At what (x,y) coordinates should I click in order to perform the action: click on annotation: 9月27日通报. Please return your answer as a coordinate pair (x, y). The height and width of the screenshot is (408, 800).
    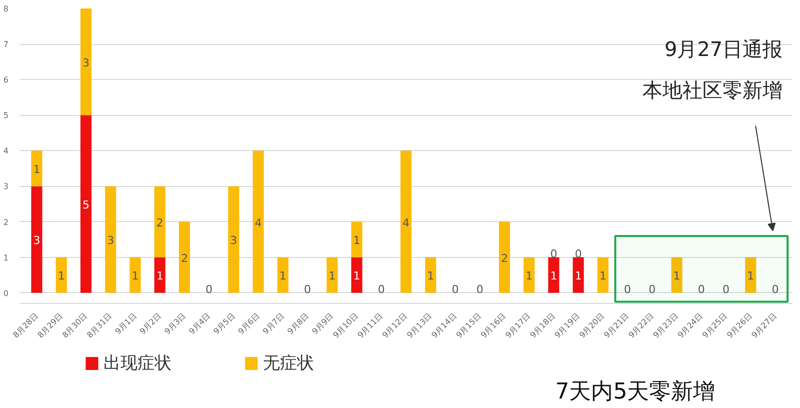
    Looking at the image, I should click on (723, 48).